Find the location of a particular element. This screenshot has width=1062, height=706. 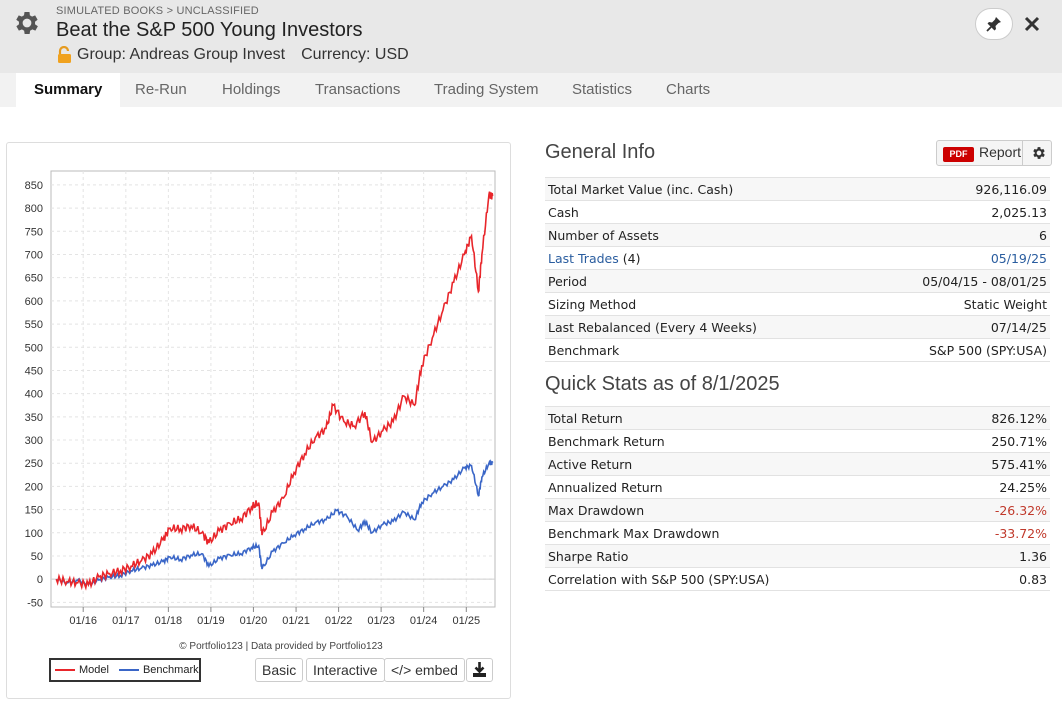

row-label: Active Return is located at coordinates (744, 464).